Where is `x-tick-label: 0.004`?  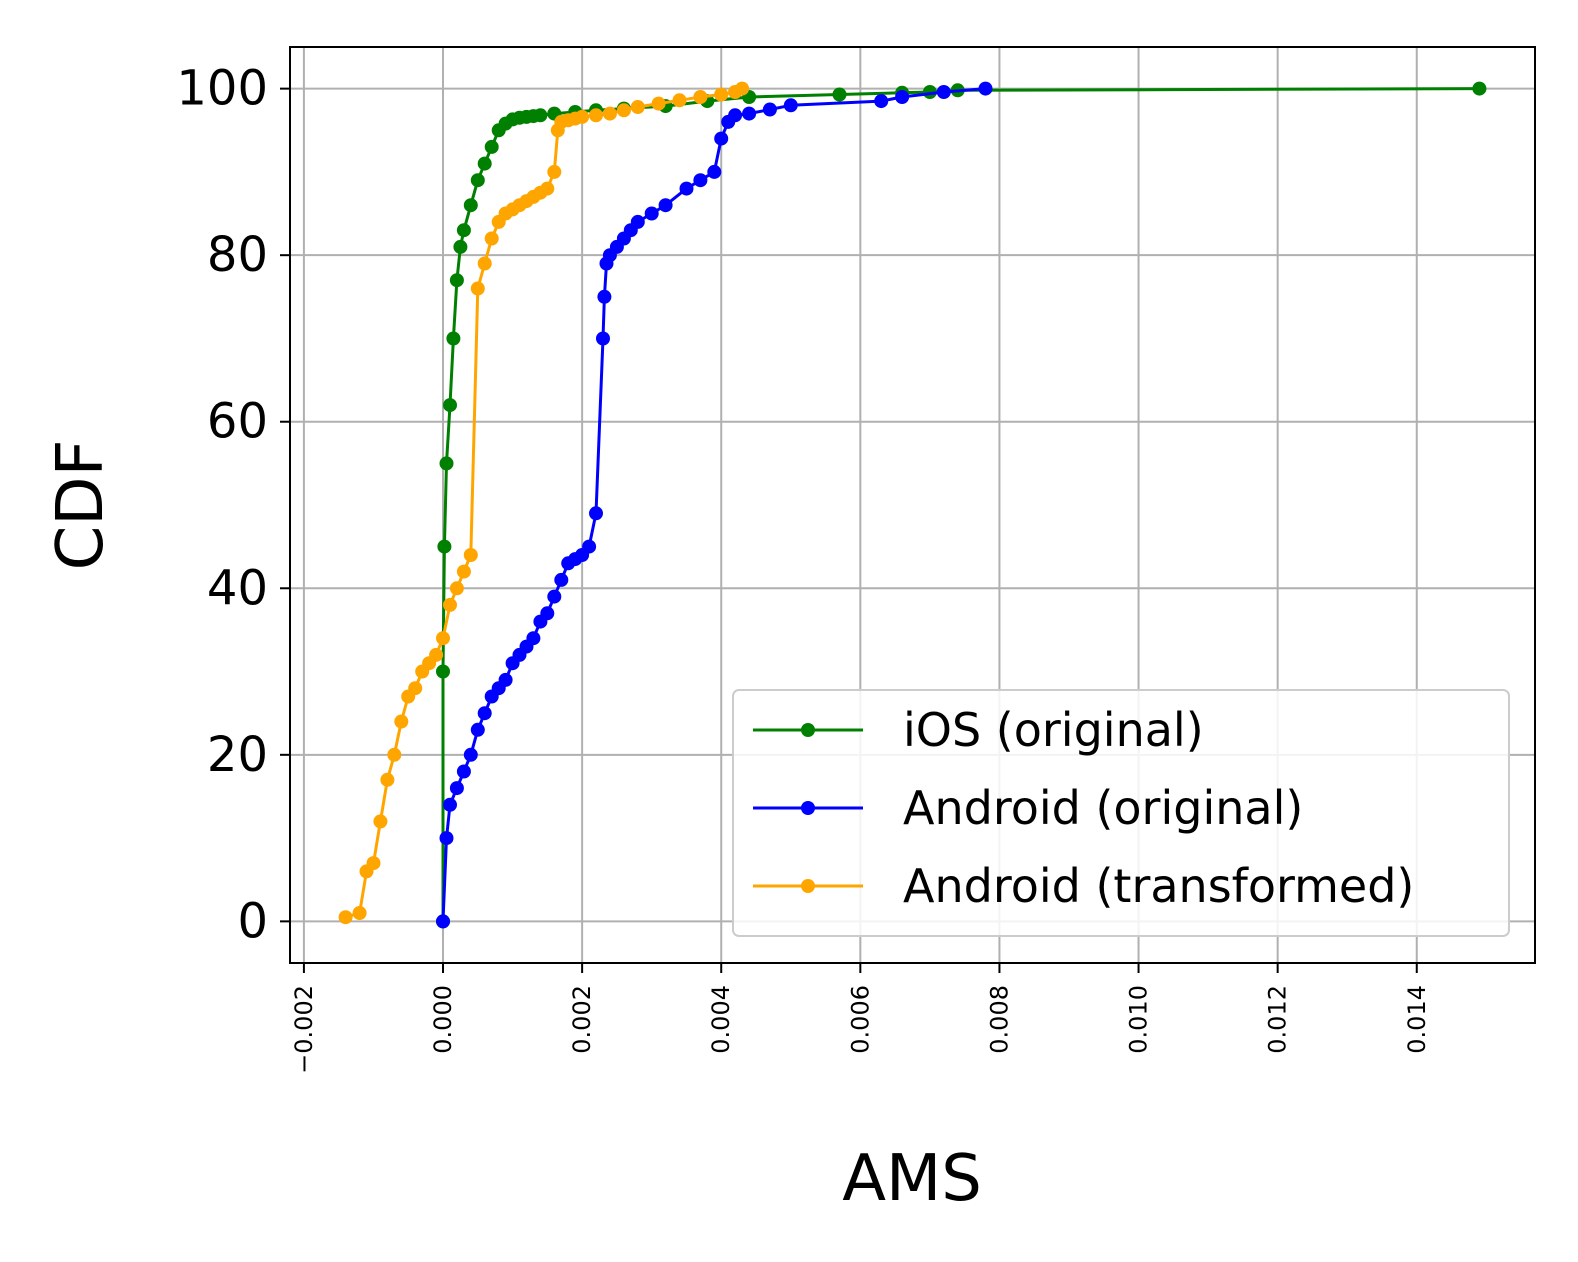
x-tick-label: 0.004 is located at coordinates (721, 1019).